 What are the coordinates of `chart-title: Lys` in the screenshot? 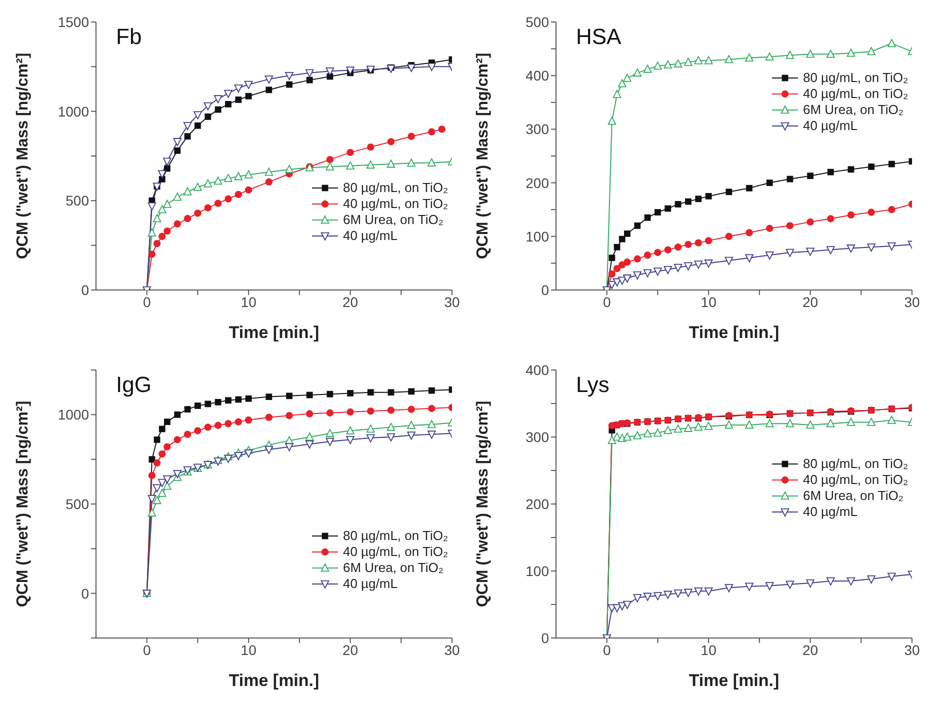 It's located at (593, 385).